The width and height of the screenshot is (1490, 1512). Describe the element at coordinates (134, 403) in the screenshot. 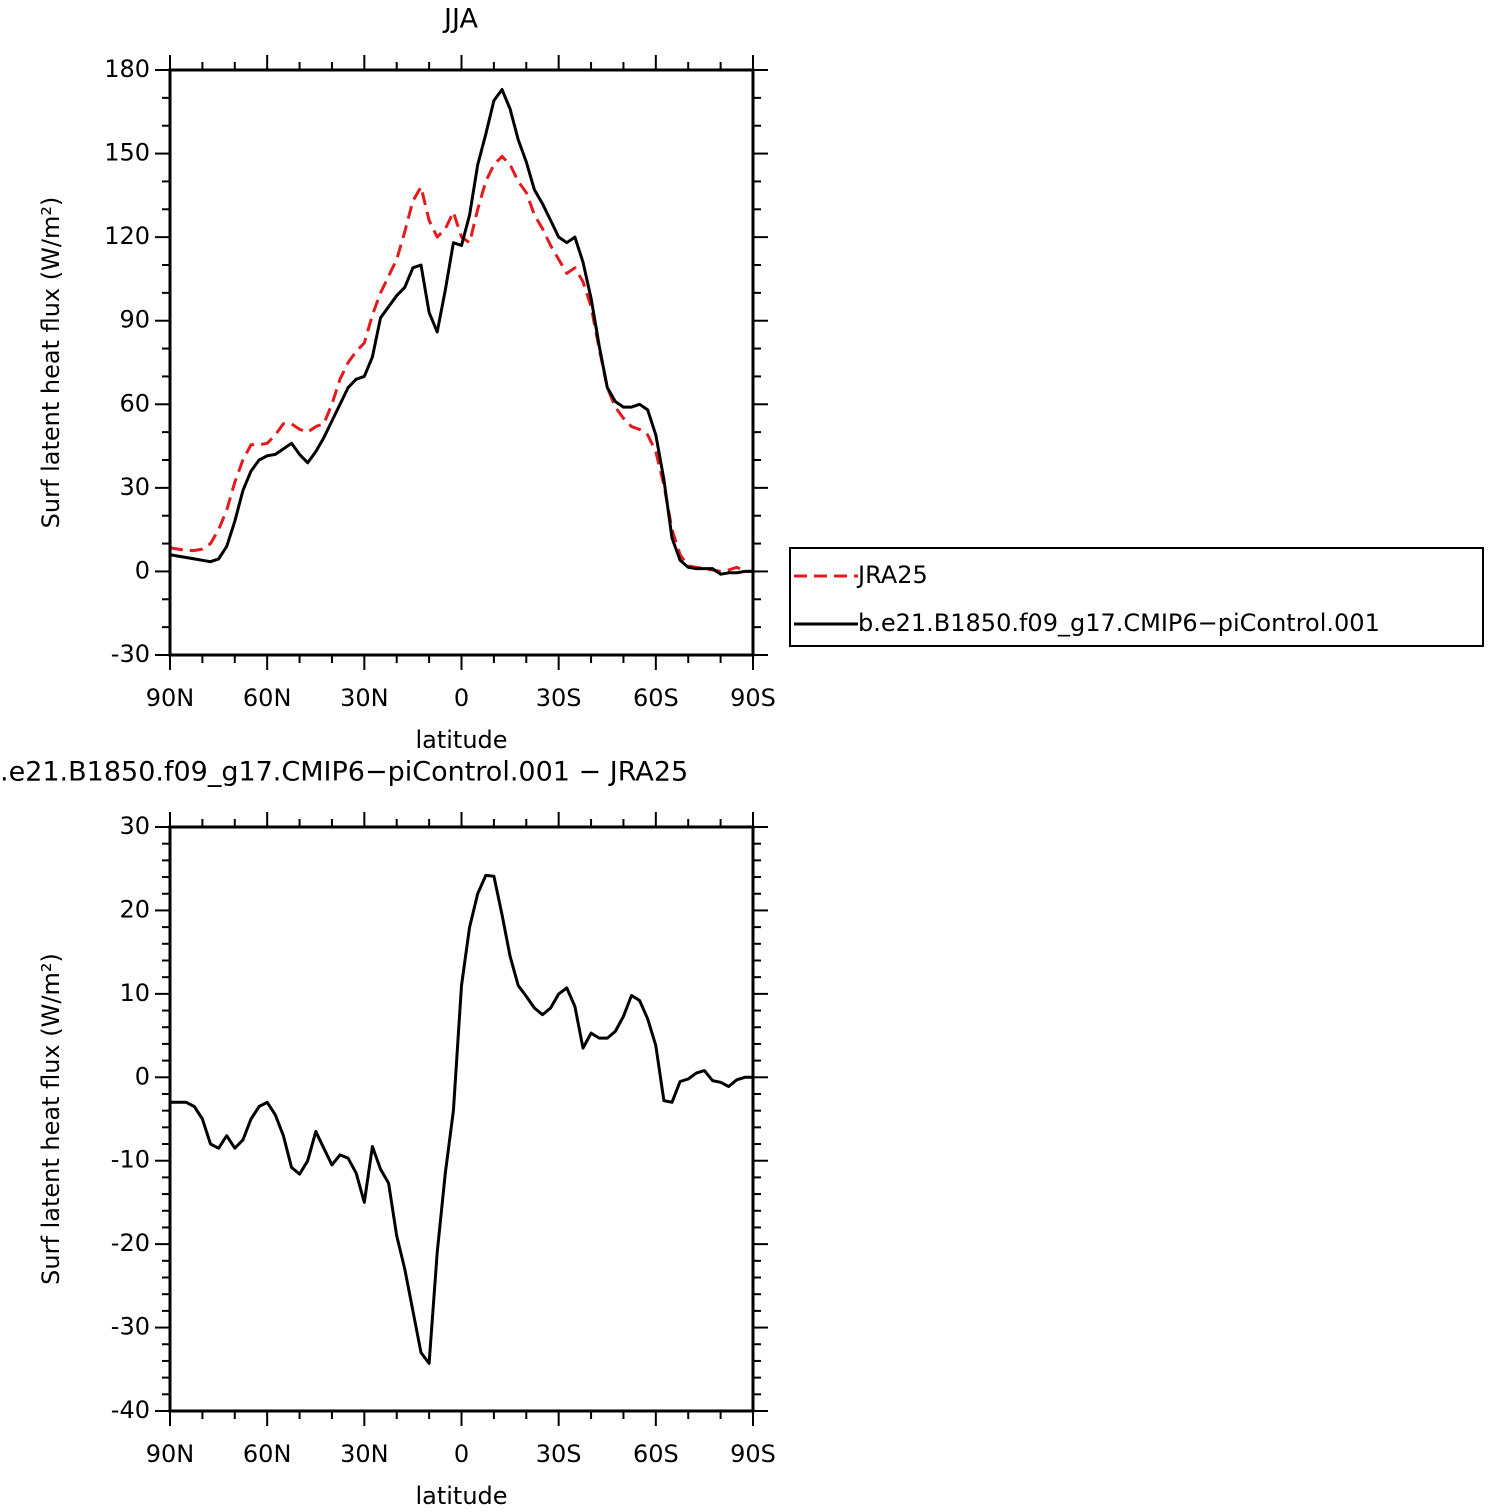

I see `y-tick-label: 60` at that location.